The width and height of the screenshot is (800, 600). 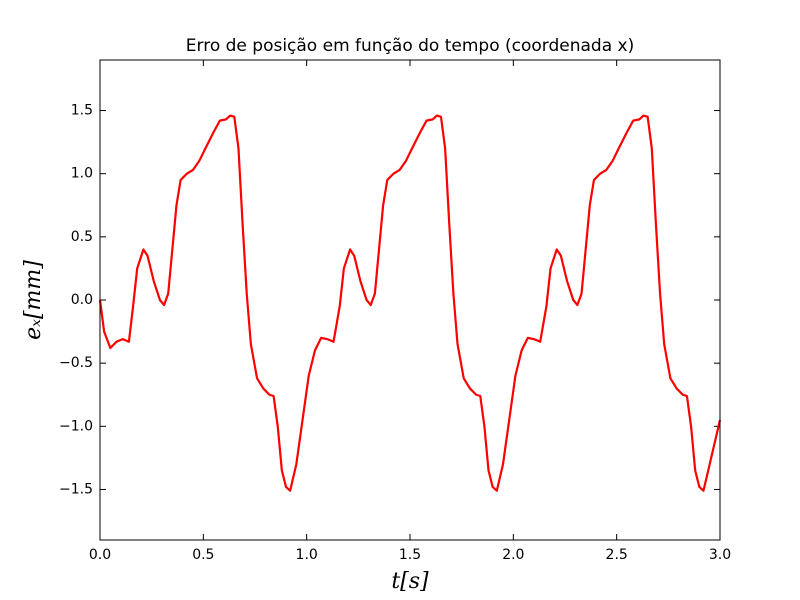 I want to click on y-axis-label: eₓ[mm], so click(x=33, y=300).